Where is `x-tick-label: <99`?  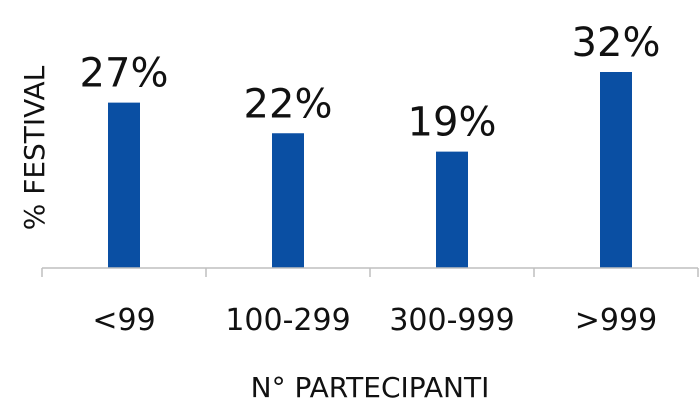 x-tick-label: <99 is located at coordinates (123, 320).